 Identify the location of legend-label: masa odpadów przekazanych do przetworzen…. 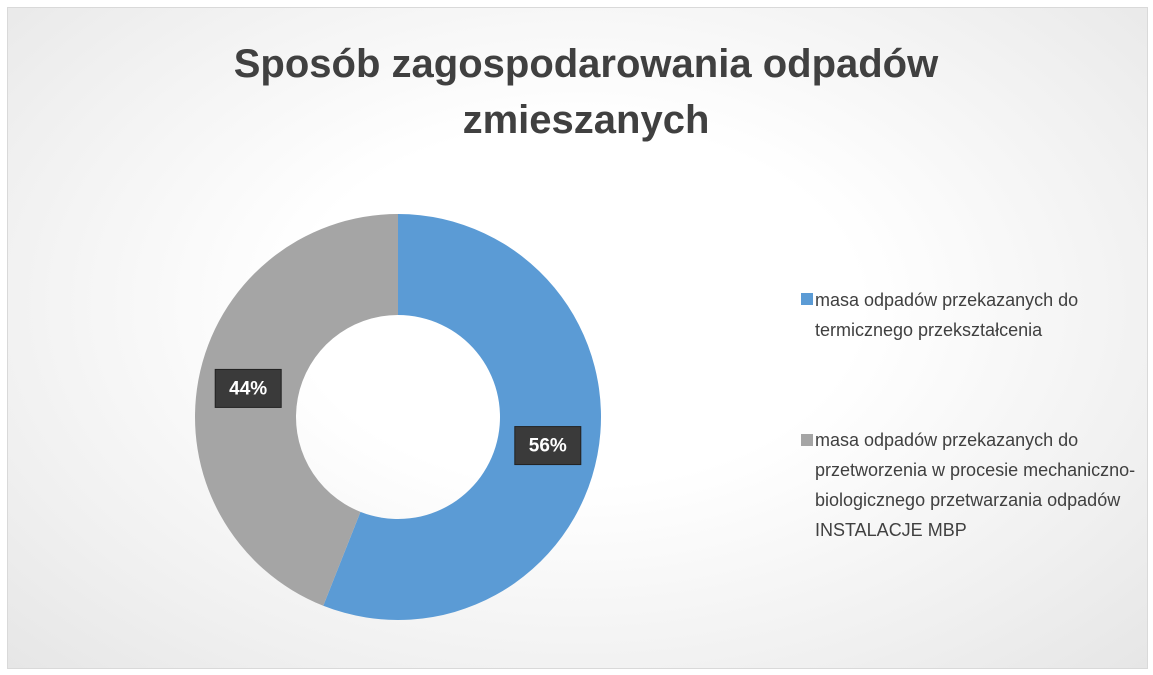
(975, 485).